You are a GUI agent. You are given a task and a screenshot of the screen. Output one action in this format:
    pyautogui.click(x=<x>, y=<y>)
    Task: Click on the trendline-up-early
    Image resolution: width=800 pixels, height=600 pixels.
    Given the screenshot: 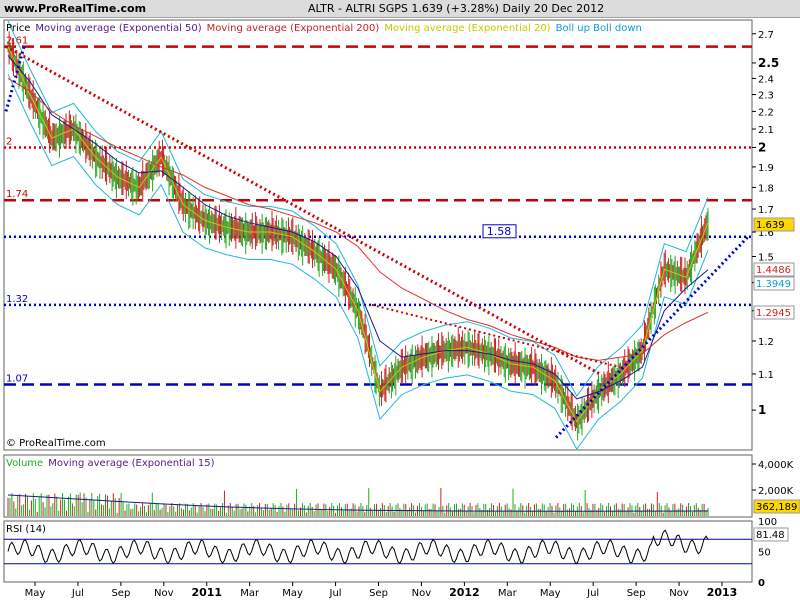 What is the action you would take?
    pyautogui.click(x=15, y=79)
    